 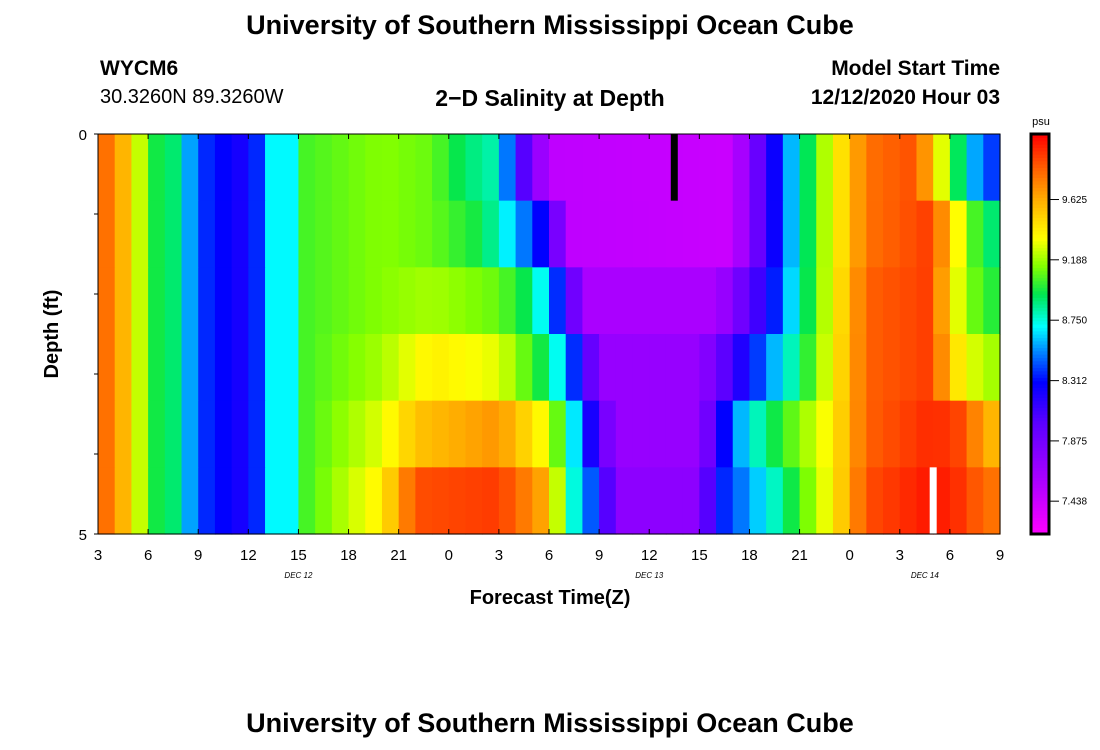 What do you see at coordinates (83, 535) in the screenshot?
I see `y-tick-label: 5` at bounding box center [83, 535].